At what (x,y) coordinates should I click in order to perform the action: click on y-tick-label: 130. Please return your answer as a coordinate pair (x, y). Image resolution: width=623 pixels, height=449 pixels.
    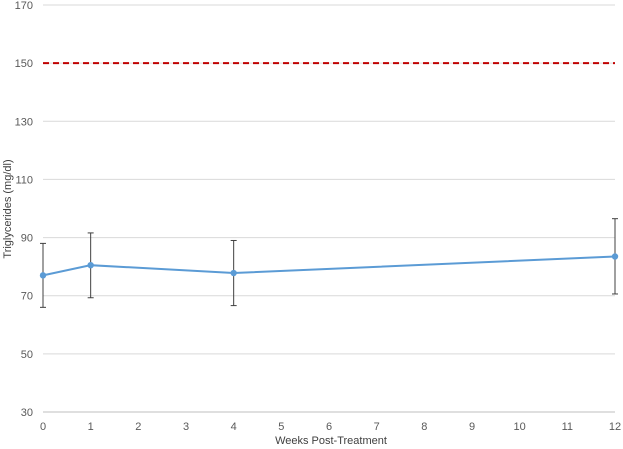
    Looking at the image, I should click on (24, 122).